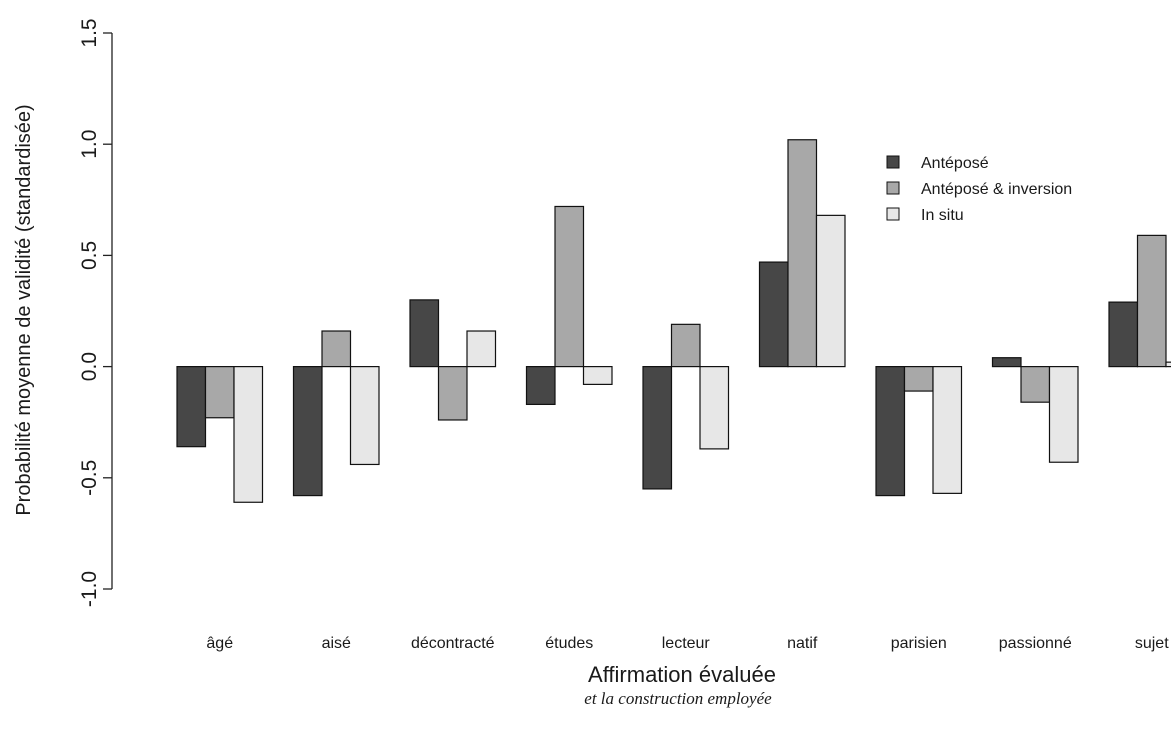 Image resolution: width=1171 pixels, height=733 pixels. What do you see at coordinates (802, 643) in the screenshot?
I see `category-label: natif` at bounding box center [802, 643].